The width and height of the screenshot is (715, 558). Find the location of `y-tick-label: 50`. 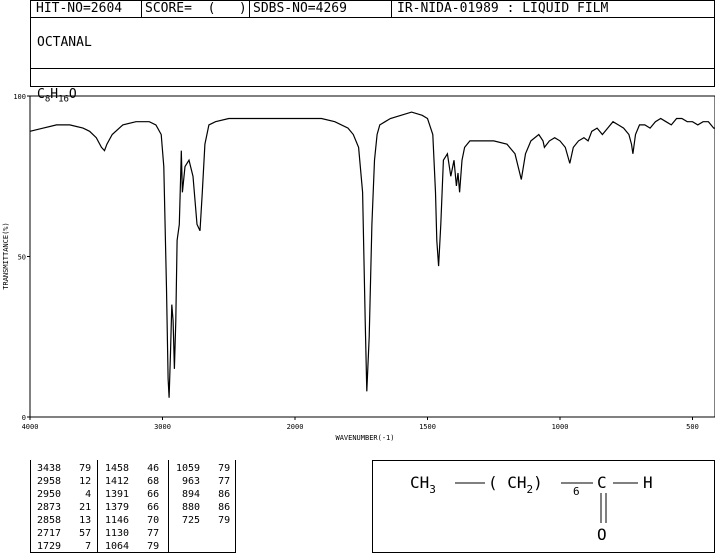

y-tick-label: 50 is located at coordinates (22, 258).